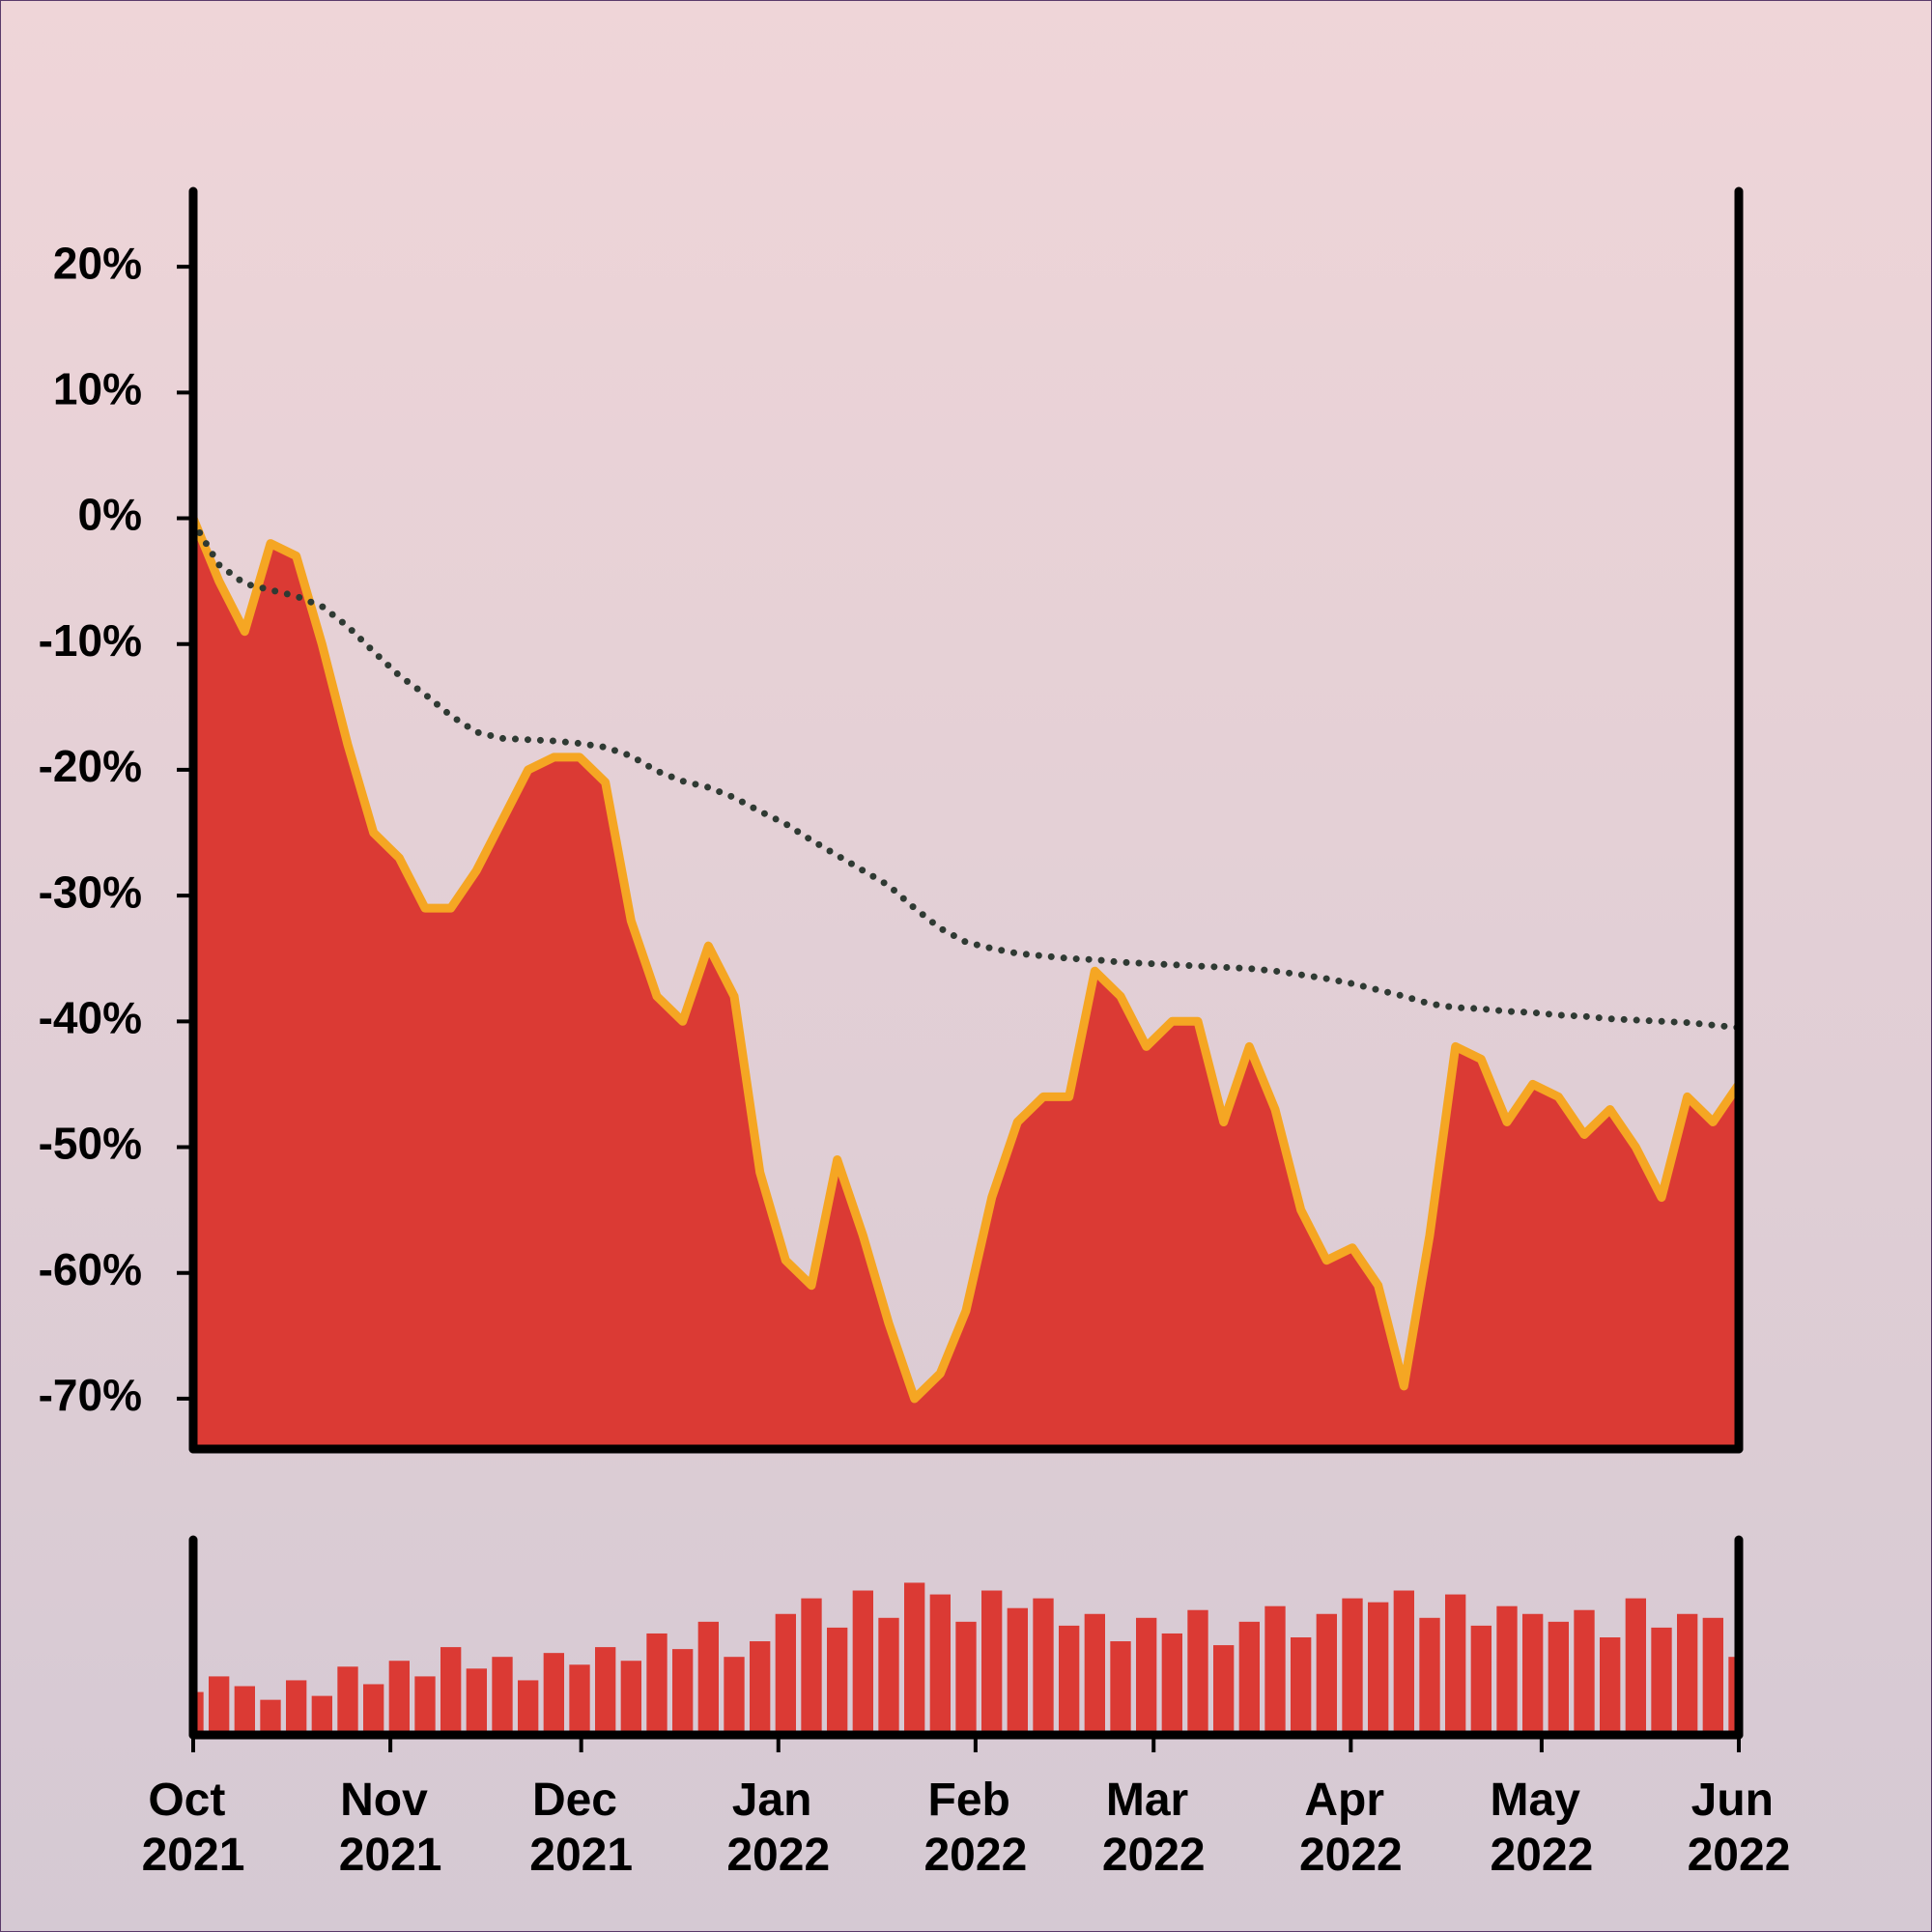 Image resolution: width=1932 pixels, height=1932 pixels. Describe the element at coordinates (90, 1395) in the screenshot. I see `y-tick-label: -70%` at that location.